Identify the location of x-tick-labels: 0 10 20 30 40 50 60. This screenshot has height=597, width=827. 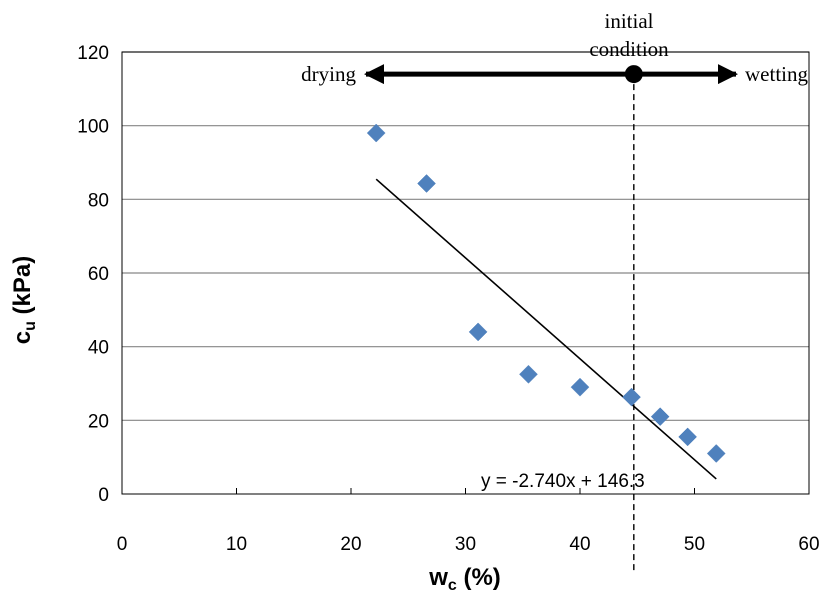
(468, 544).